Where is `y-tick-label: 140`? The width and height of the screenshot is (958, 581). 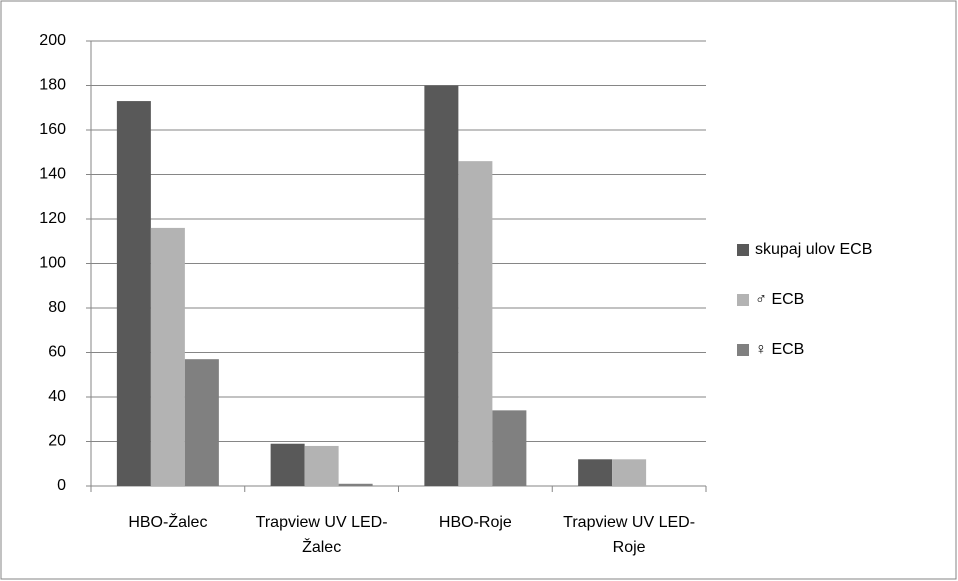 y-tick-label: 140 is located at coordinates (52, 174).